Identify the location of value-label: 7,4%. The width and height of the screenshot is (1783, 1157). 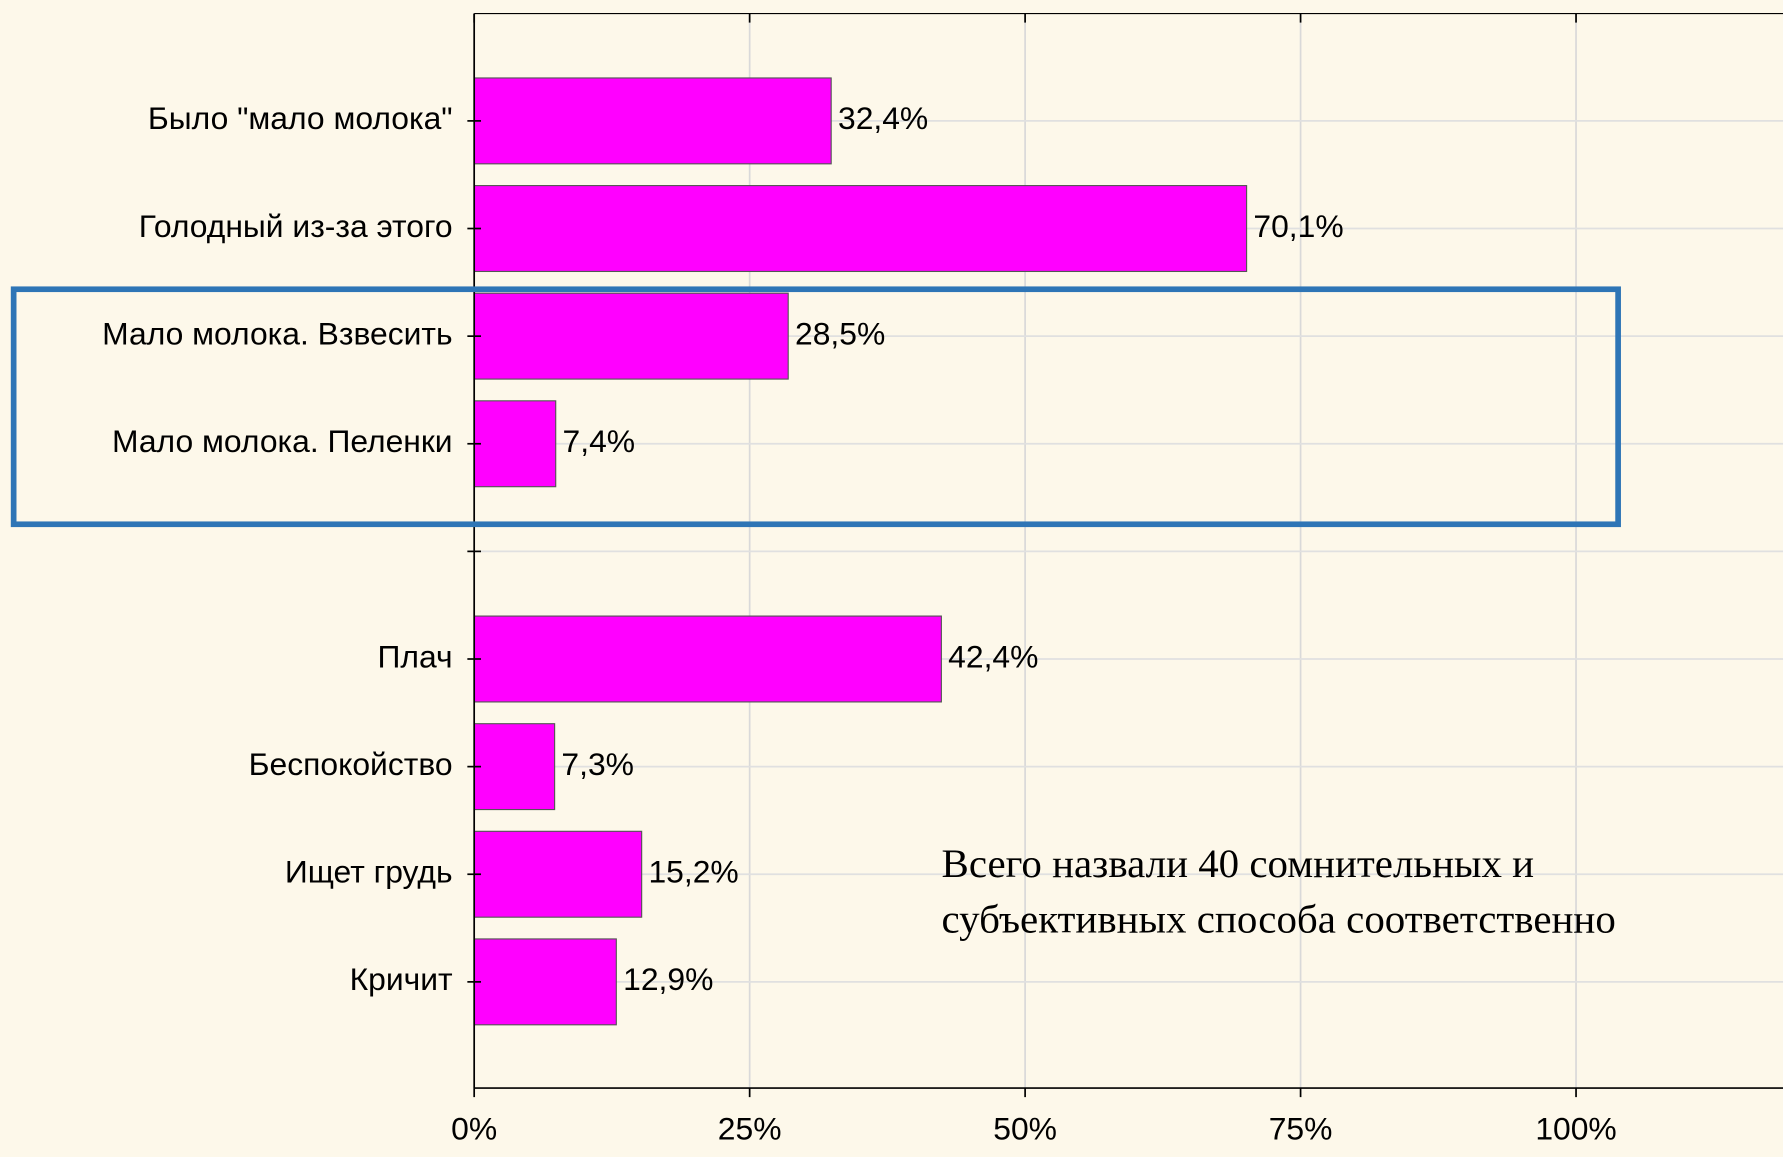
(599, 441).